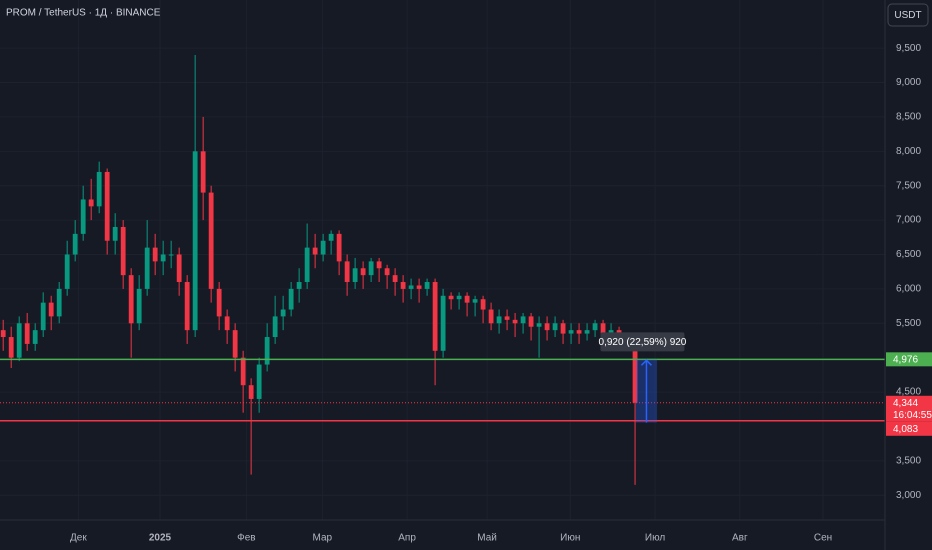 The height and width of the screenshot is (550, 932). I want to click on currency-button, so click(908, 15).